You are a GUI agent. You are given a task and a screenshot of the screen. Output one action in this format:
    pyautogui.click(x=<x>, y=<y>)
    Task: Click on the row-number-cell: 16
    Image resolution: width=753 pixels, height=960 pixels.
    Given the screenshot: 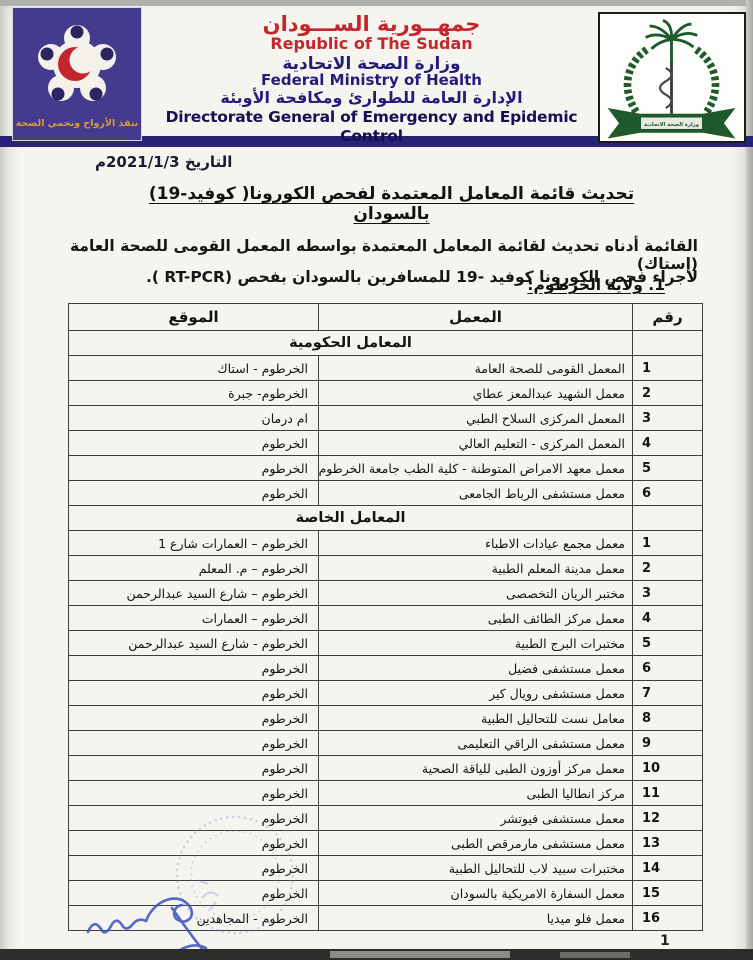 What is the action you would take?
    pyautogui.click(x=667, y=918)
    